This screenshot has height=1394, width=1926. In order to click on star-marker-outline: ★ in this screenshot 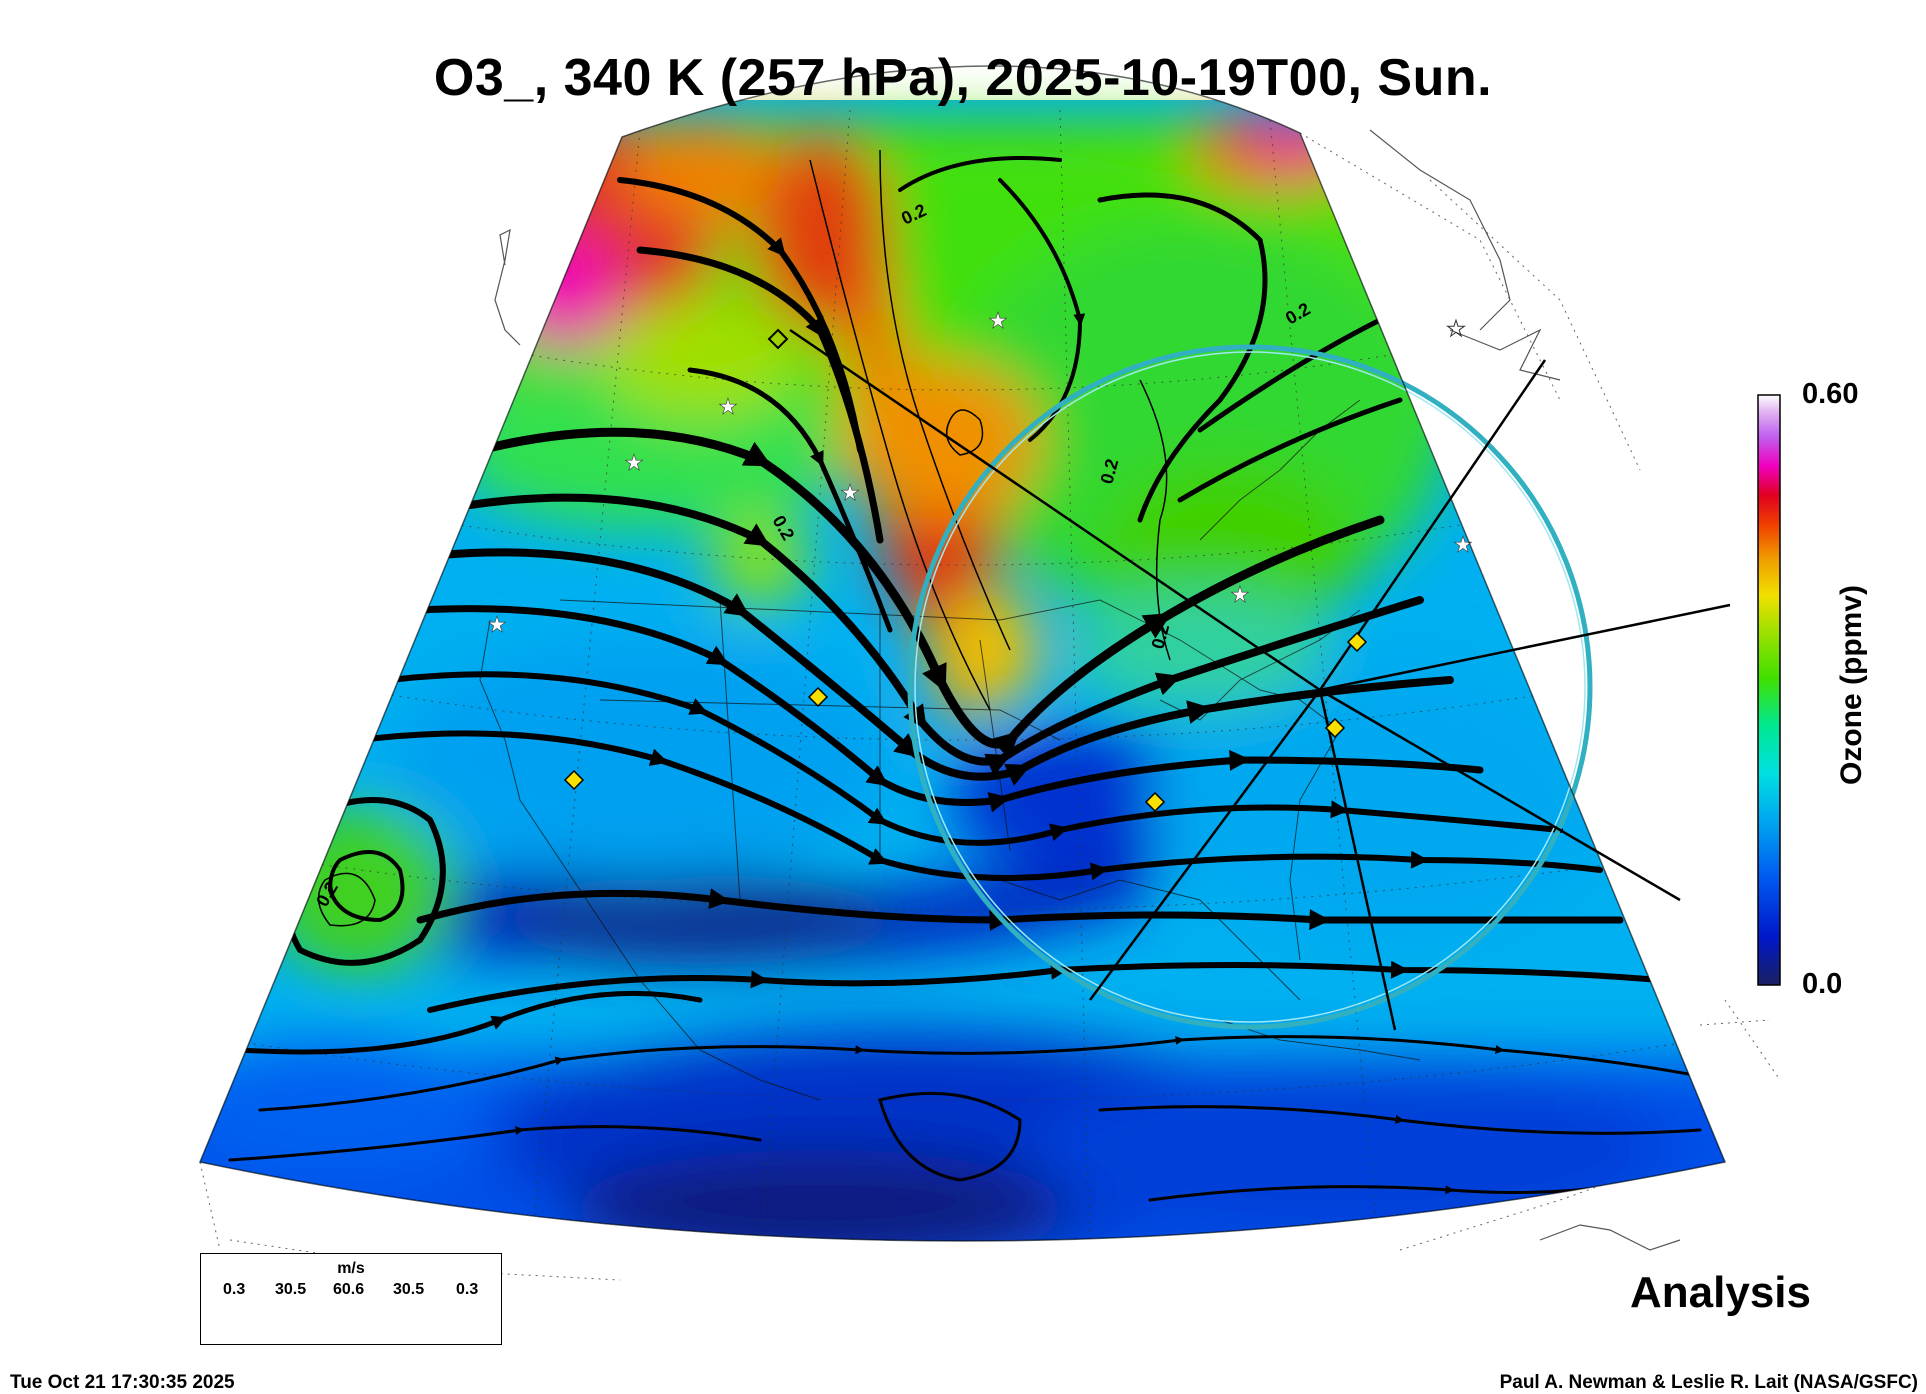, I will do `click(1456, 328)`.